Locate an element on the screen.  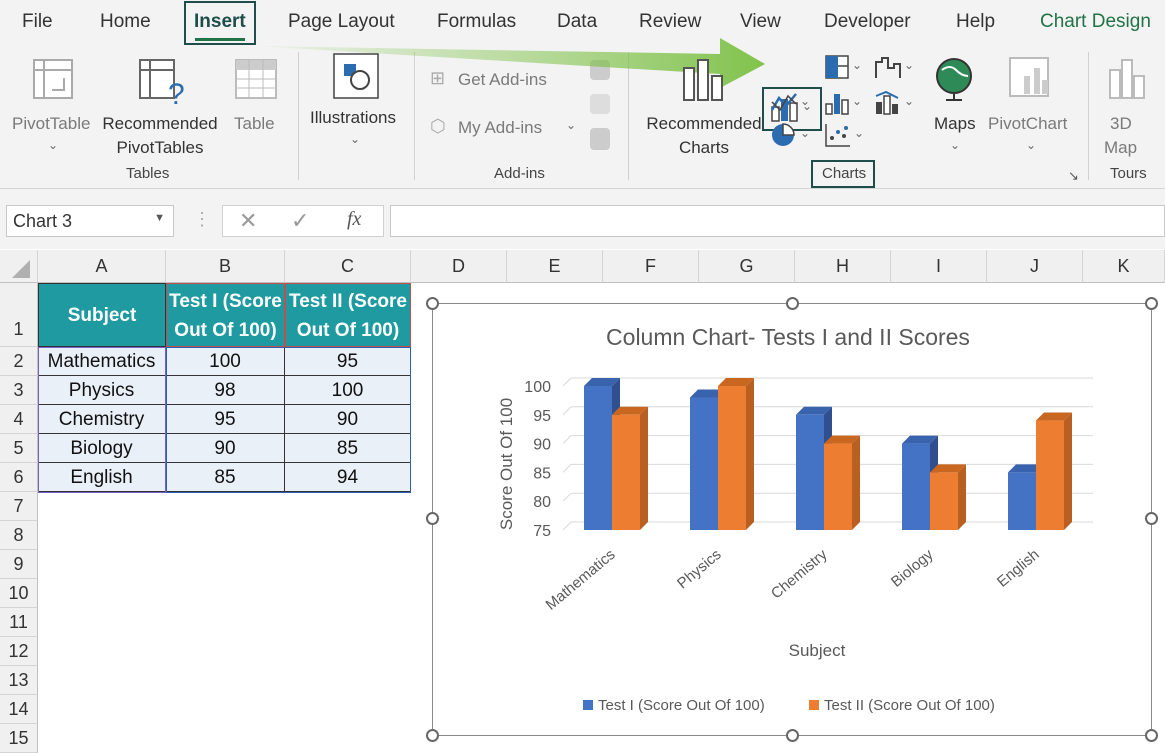
row-header: 7 is located at coordinates (19, 506).